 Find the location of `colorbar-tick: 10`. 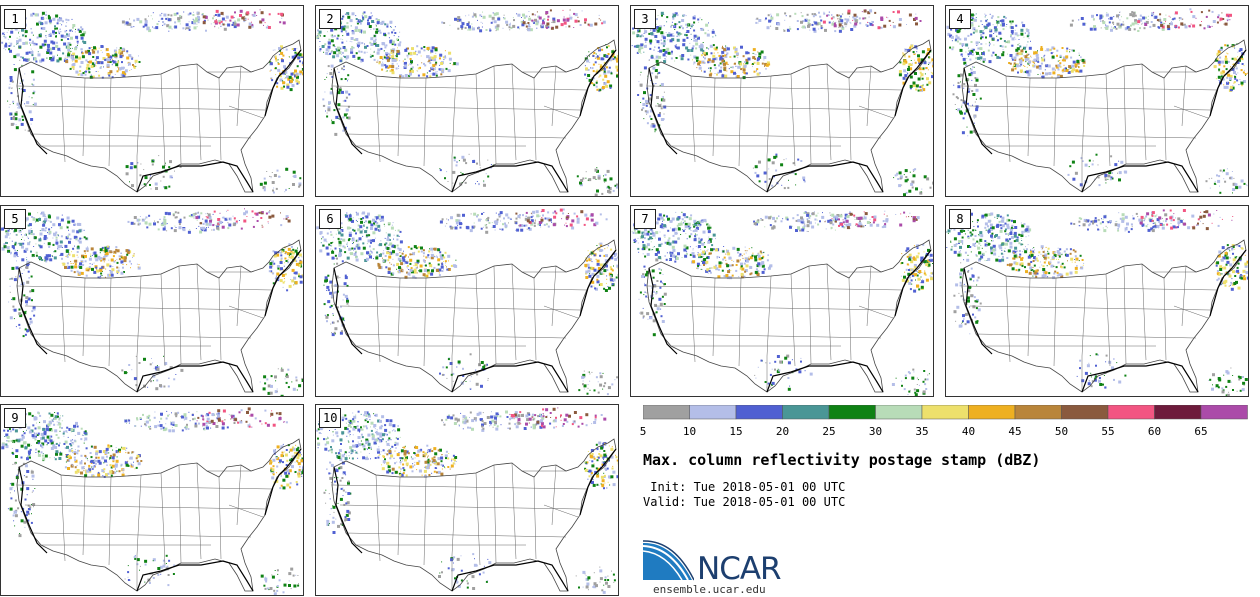

colorbar-tick: 10 is located at coordinates (689, 431).